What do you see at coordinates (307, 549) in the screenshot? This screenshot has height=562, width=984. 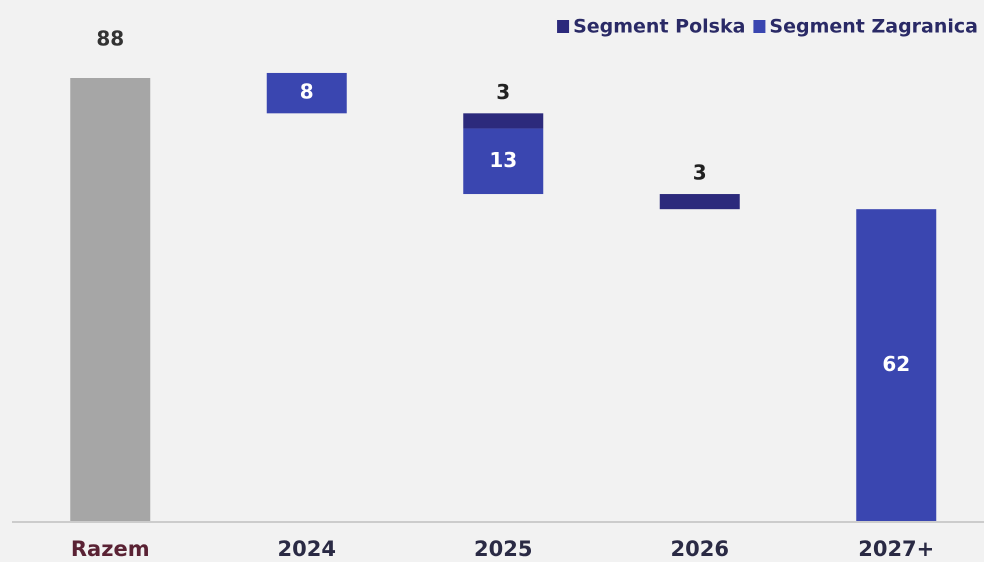 I see `x-tick-label: 2024` at bounding box center [307, 549].